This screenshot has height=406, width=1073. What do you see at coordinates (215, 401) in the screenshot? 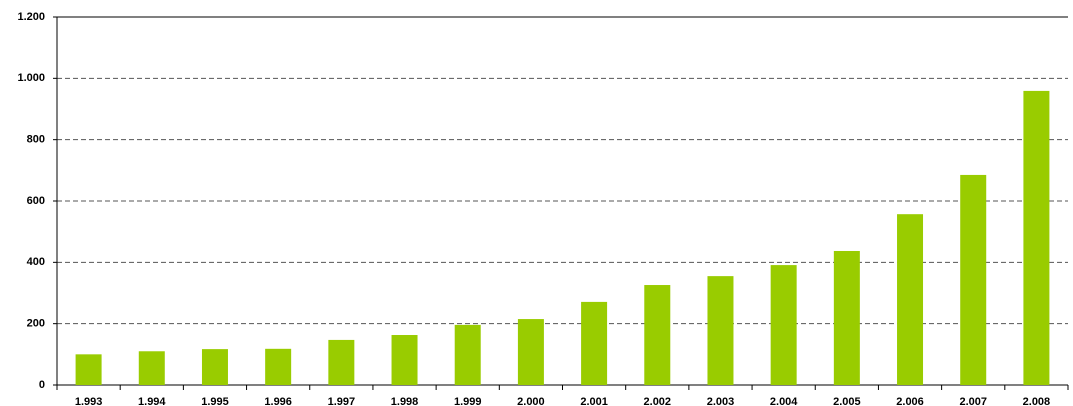
I see `x-tick-label: 1.995` at bounding box center [215, 401].